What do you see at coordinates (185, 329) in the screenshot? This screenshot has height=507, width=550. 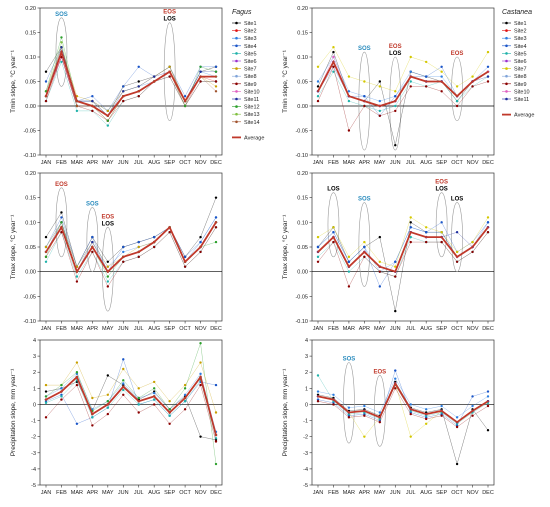 I see `x-tick-label: OCT` at bounding box center [185, 329].